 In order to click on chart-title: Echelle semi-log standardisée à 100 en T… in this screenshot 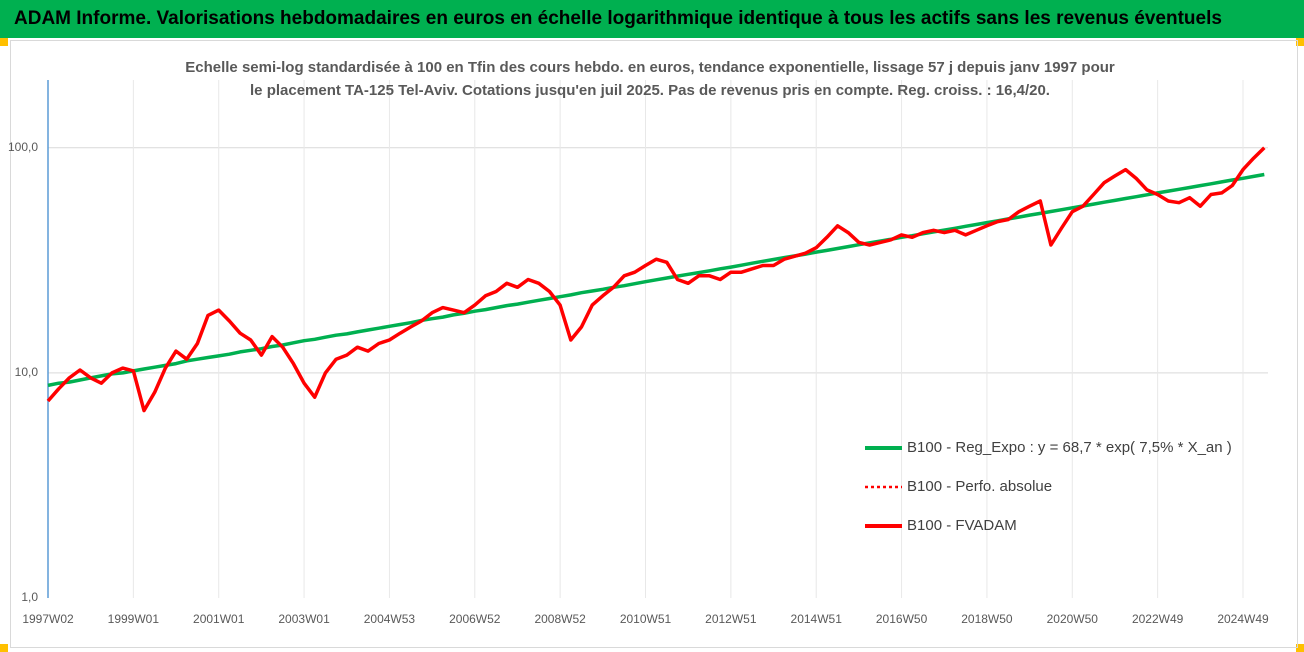, I will do `click(650, 79)`.